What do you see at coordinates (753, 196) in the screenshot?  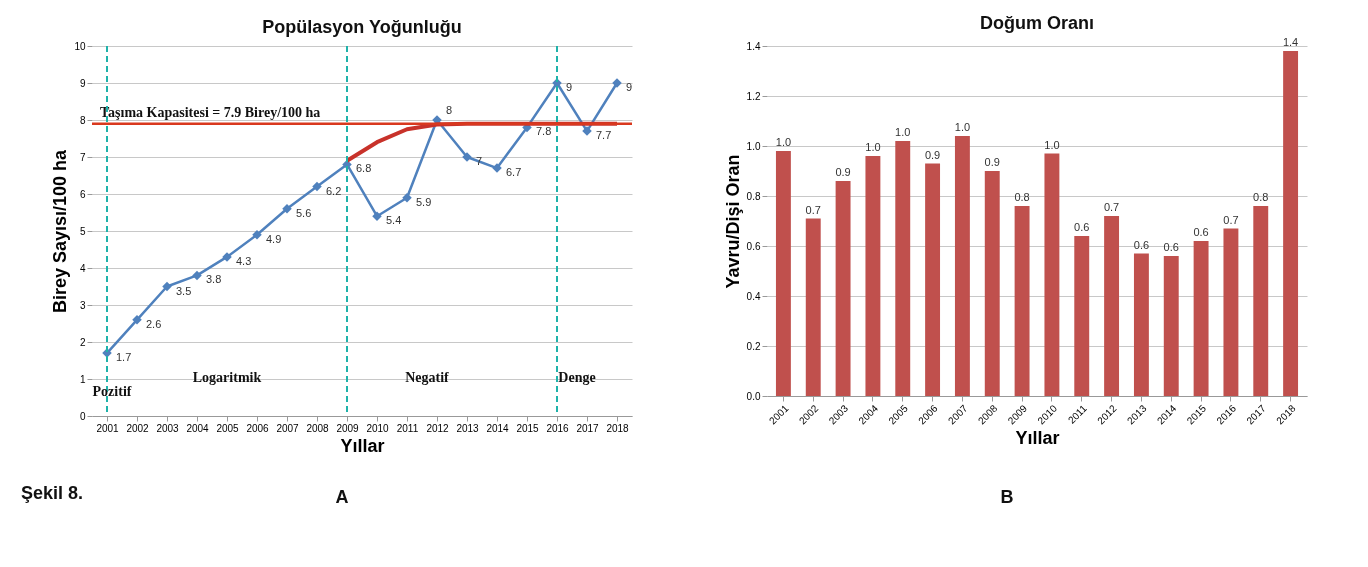 I see `y-tick-label: 0.8` at bounding box center [753, 196].